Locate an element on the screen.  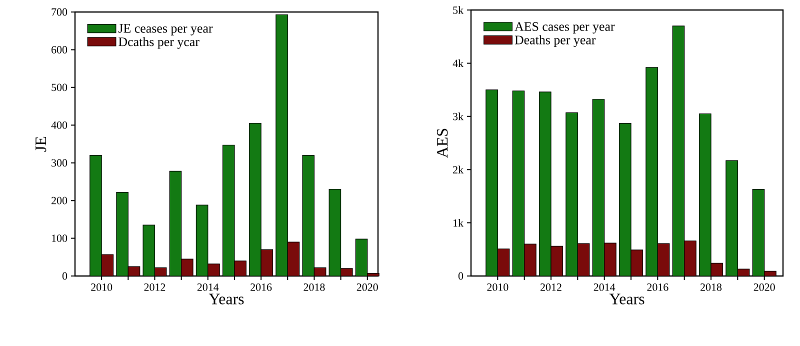
y-tick-label: 600 is located at coordinates (60, 50).